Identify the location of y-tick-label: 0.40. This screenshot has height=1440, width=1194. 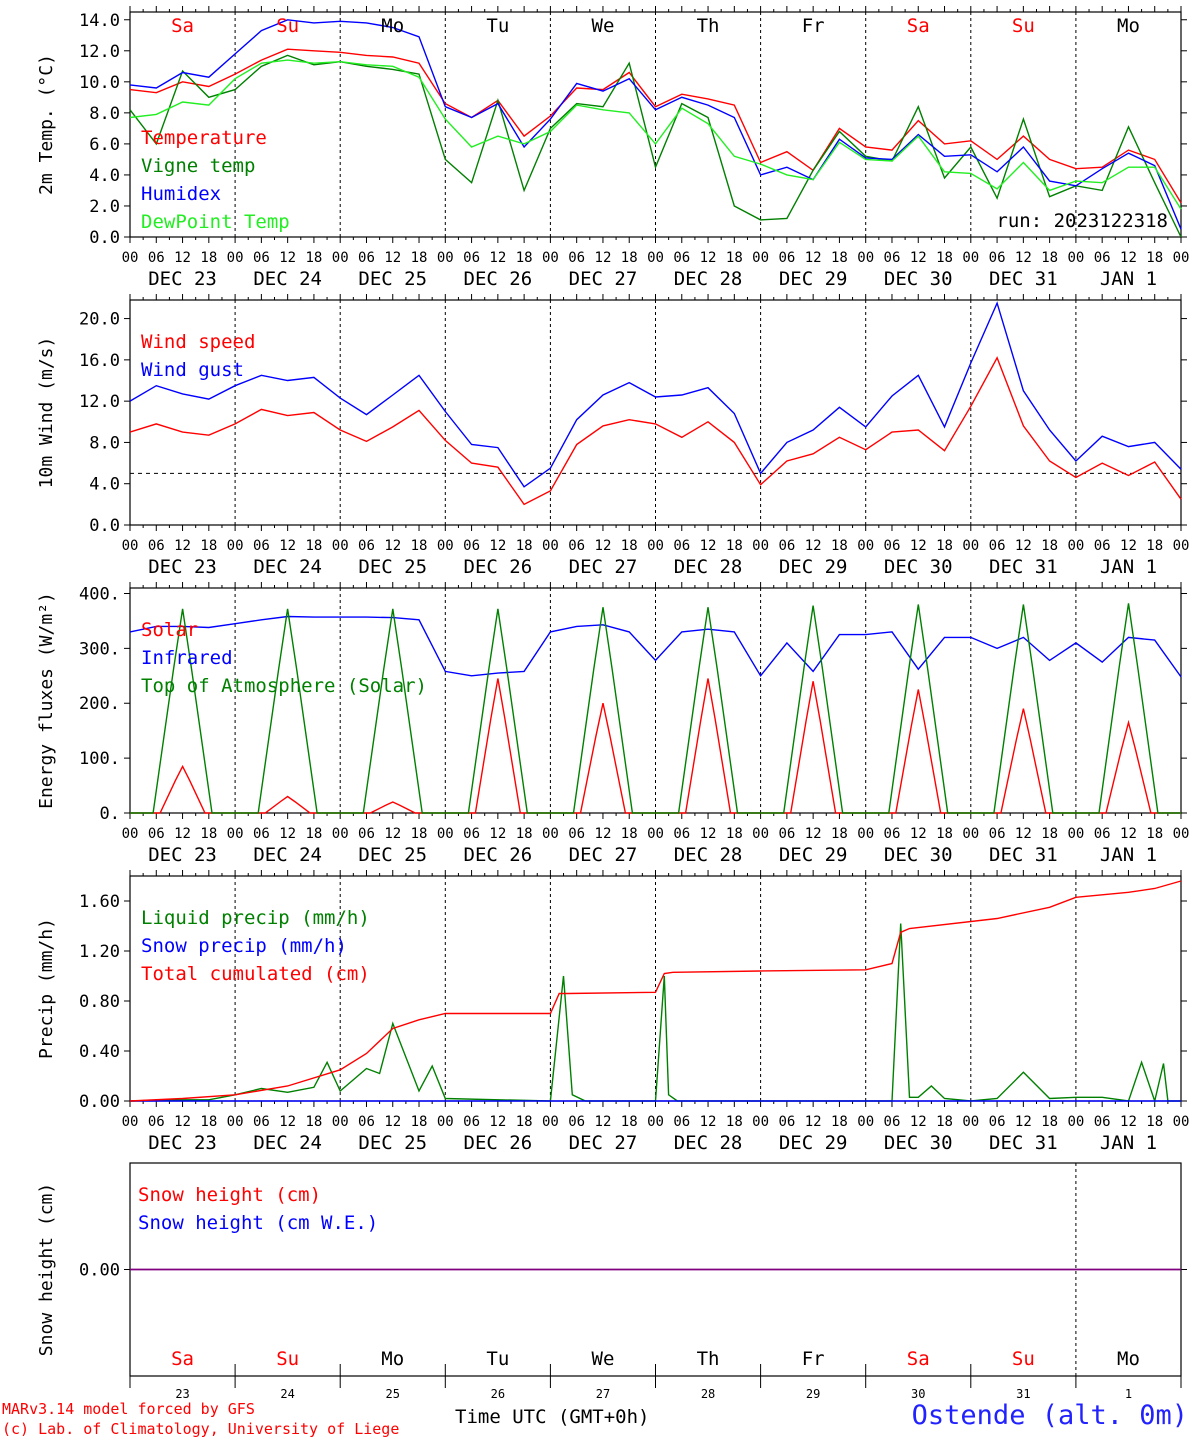
(99, 1052).